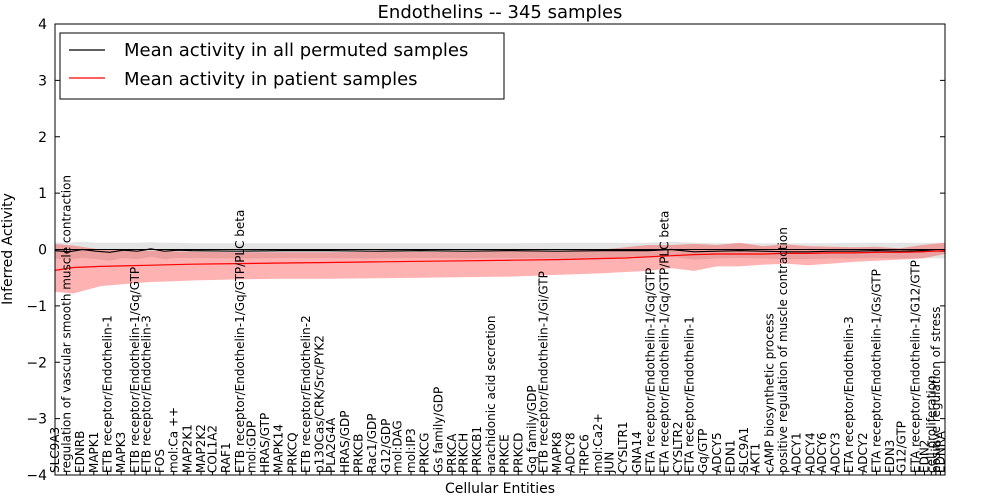 The height and width of the screenshot is (500, 1000). I want to click on x-tick-label: JUN, so click(610, 463).